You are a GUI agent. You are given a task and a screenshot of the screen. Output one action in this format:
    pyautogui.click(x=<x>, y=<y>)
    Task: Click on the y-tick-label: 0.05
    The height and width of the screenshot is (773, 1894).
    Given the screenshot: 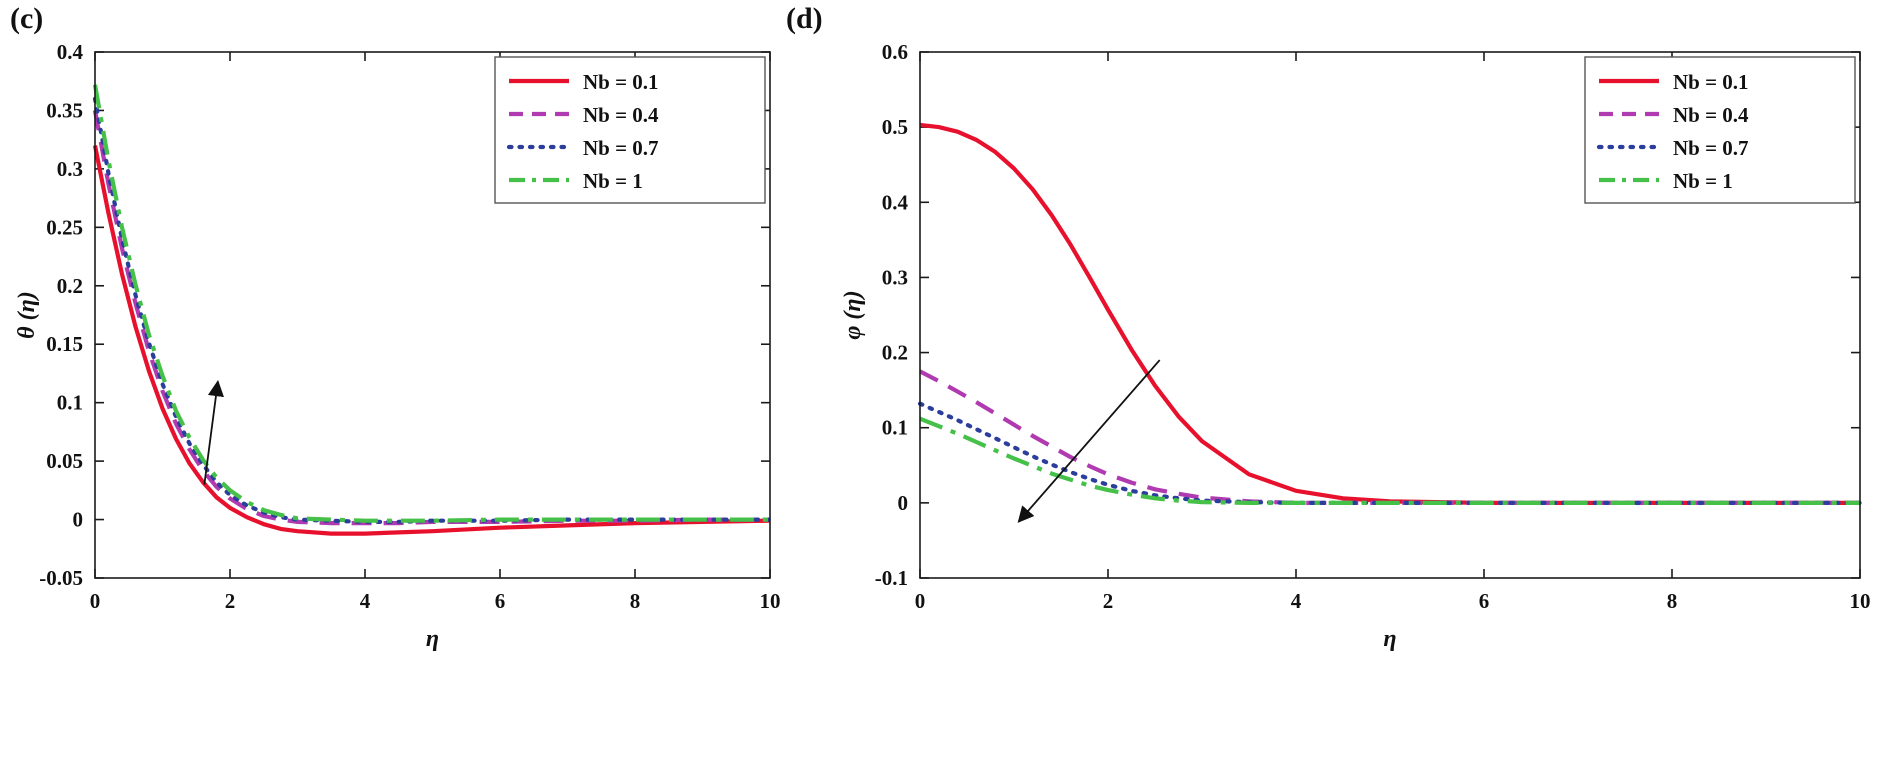 What is the action you would take?
    pyautogui.click(x=64, y=461)
    